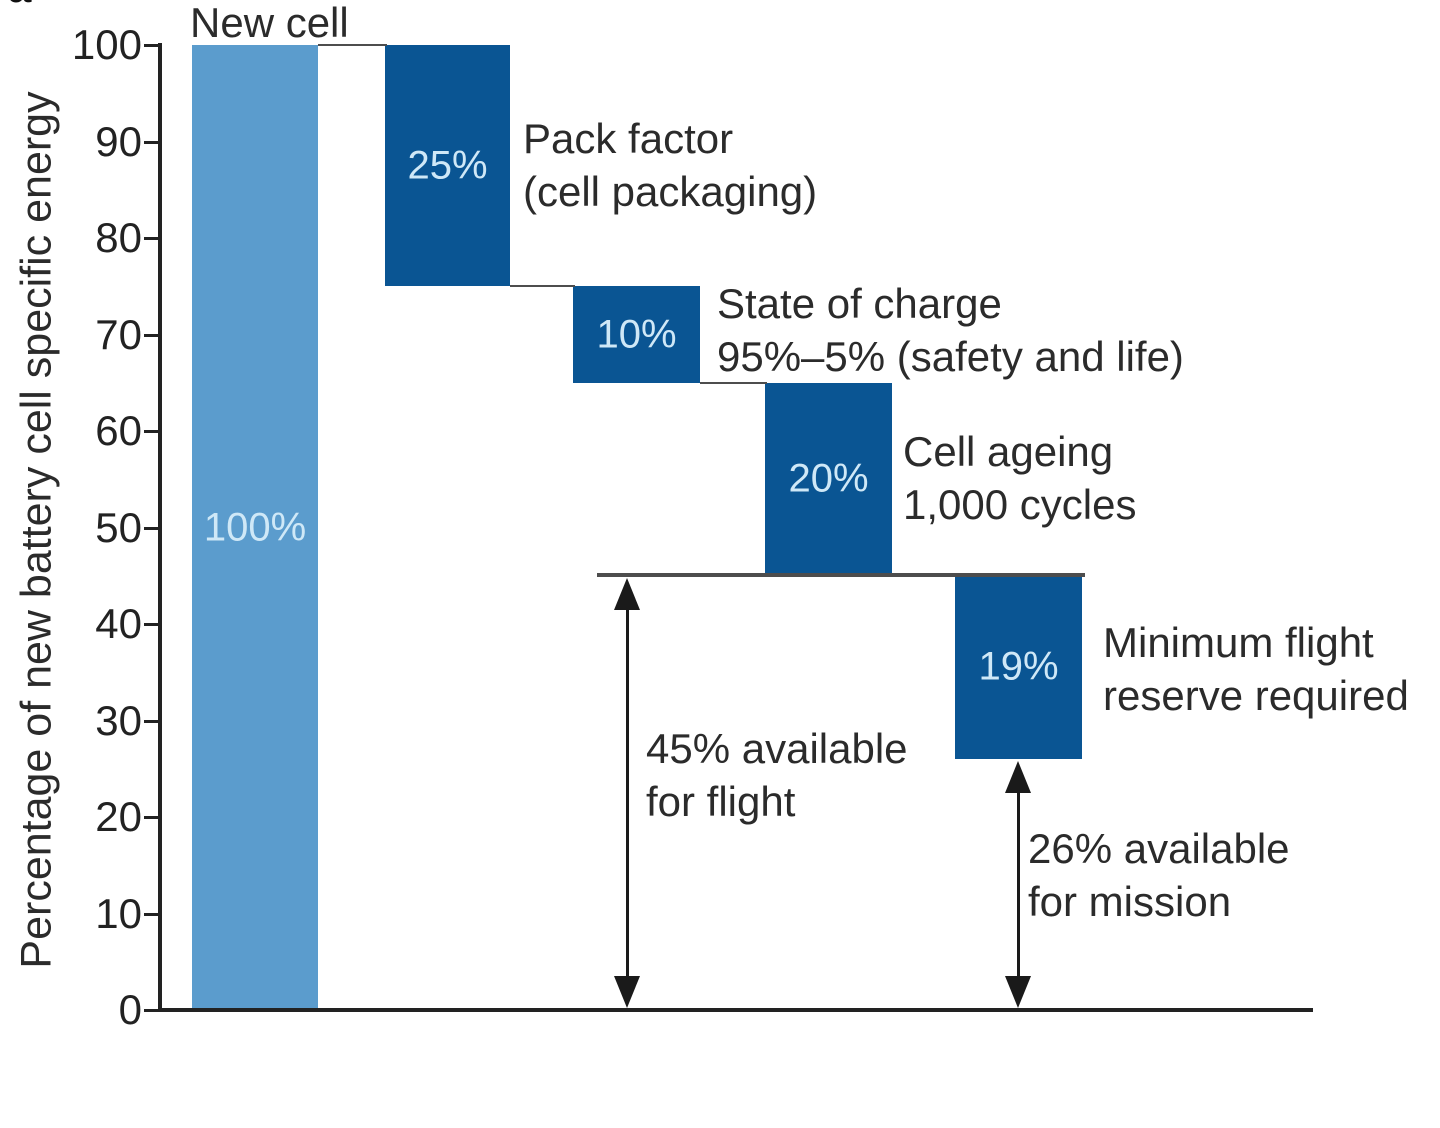 This screenshot has height=1128, width=1440. What do you see at coordinates (670, 191) in the screenshot?
I see `bar-side-label-line: (cell packaging)` at bounding box center [670, 191].